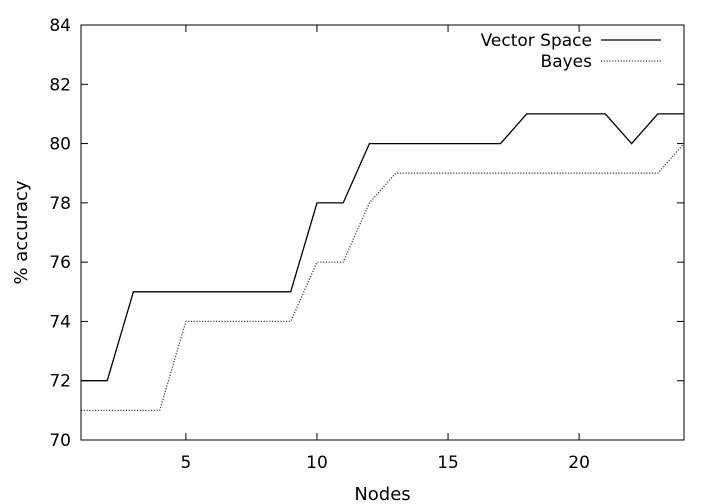 The image size is (720, 504). Describe the element at coordinates (60, 382) in the screenshot. I see `y-tick-label: 72` at that location.